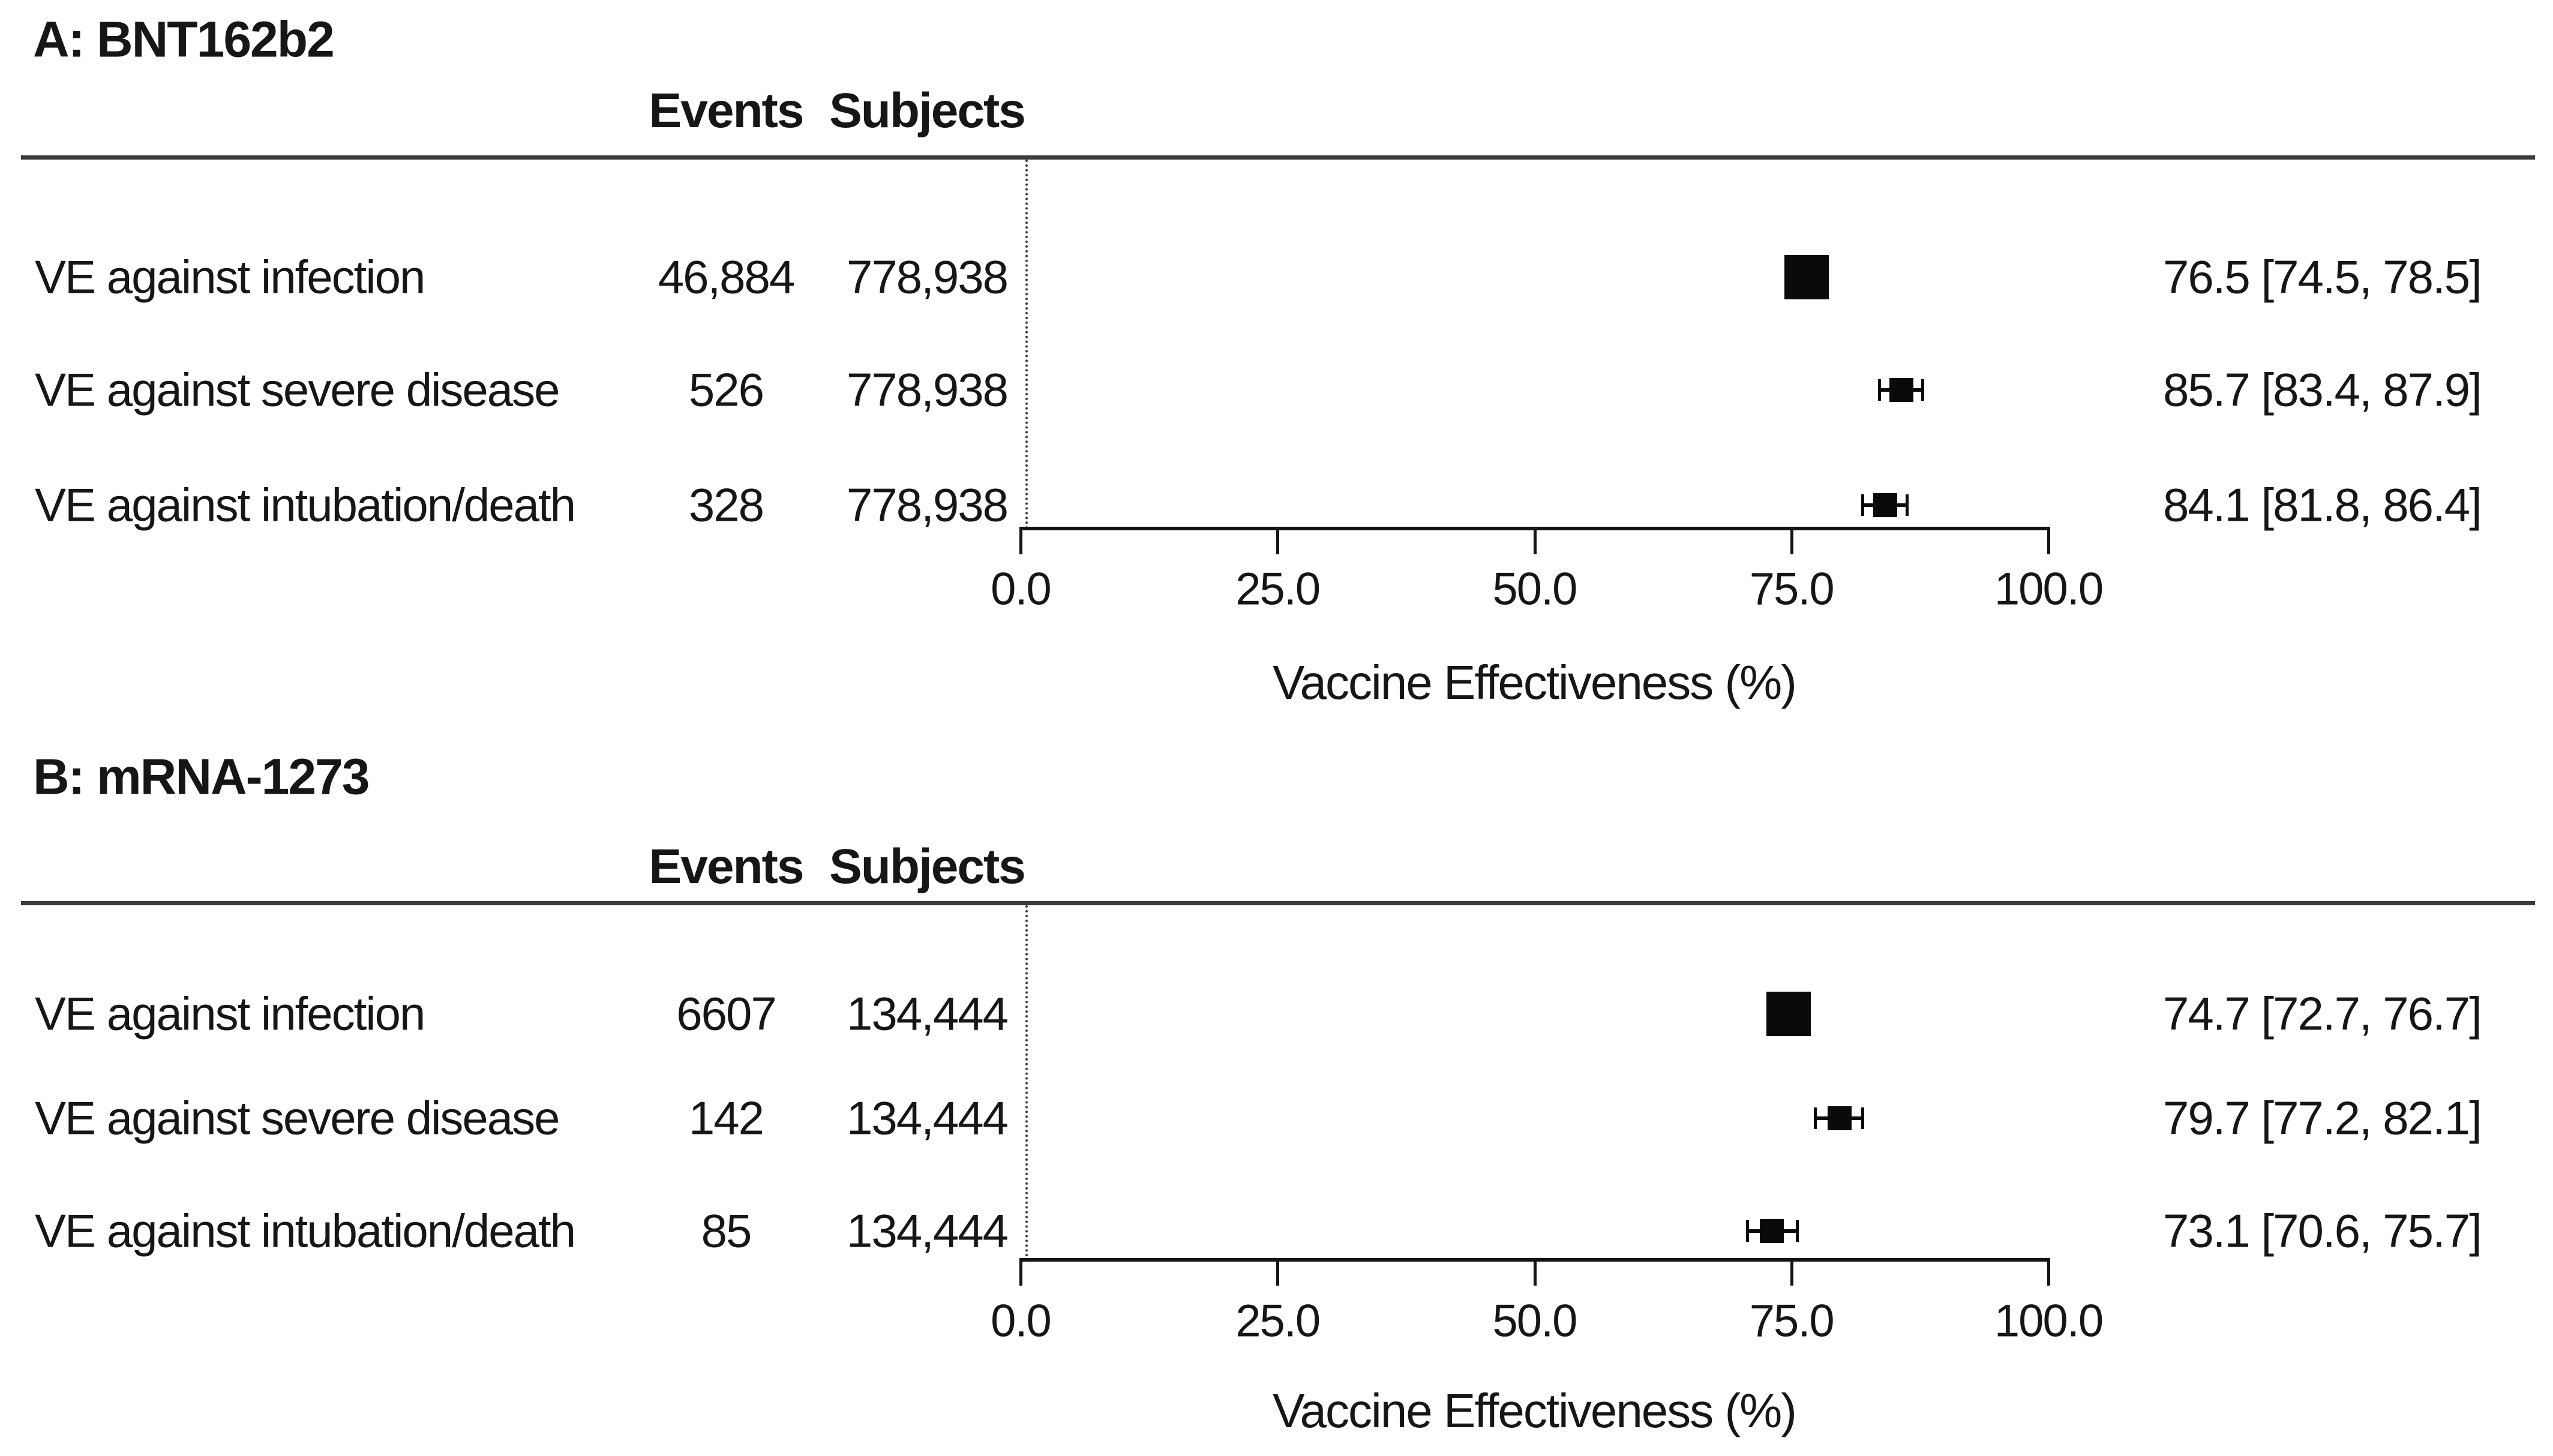  I want to click on estimate-text: 79.7 [77.2, 82.1], so click(2322, 1118).